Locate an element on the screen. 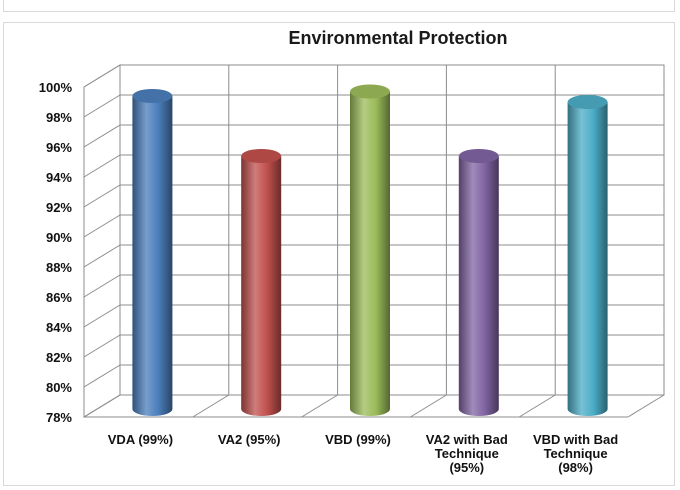  x-category-label: VBD with Bad is located at coordinates (575, 439).